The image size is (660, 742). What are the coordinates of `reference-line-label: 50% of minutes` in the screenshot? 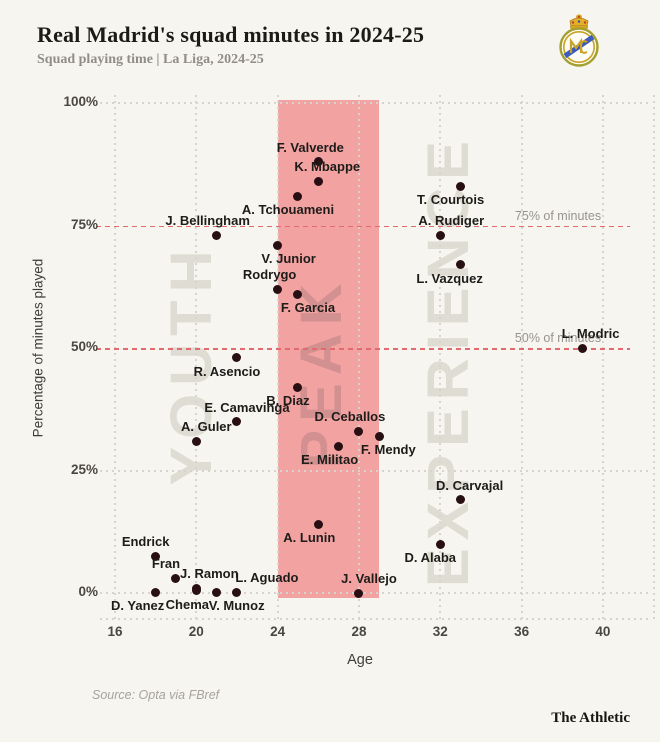 It's located at (558, 338).